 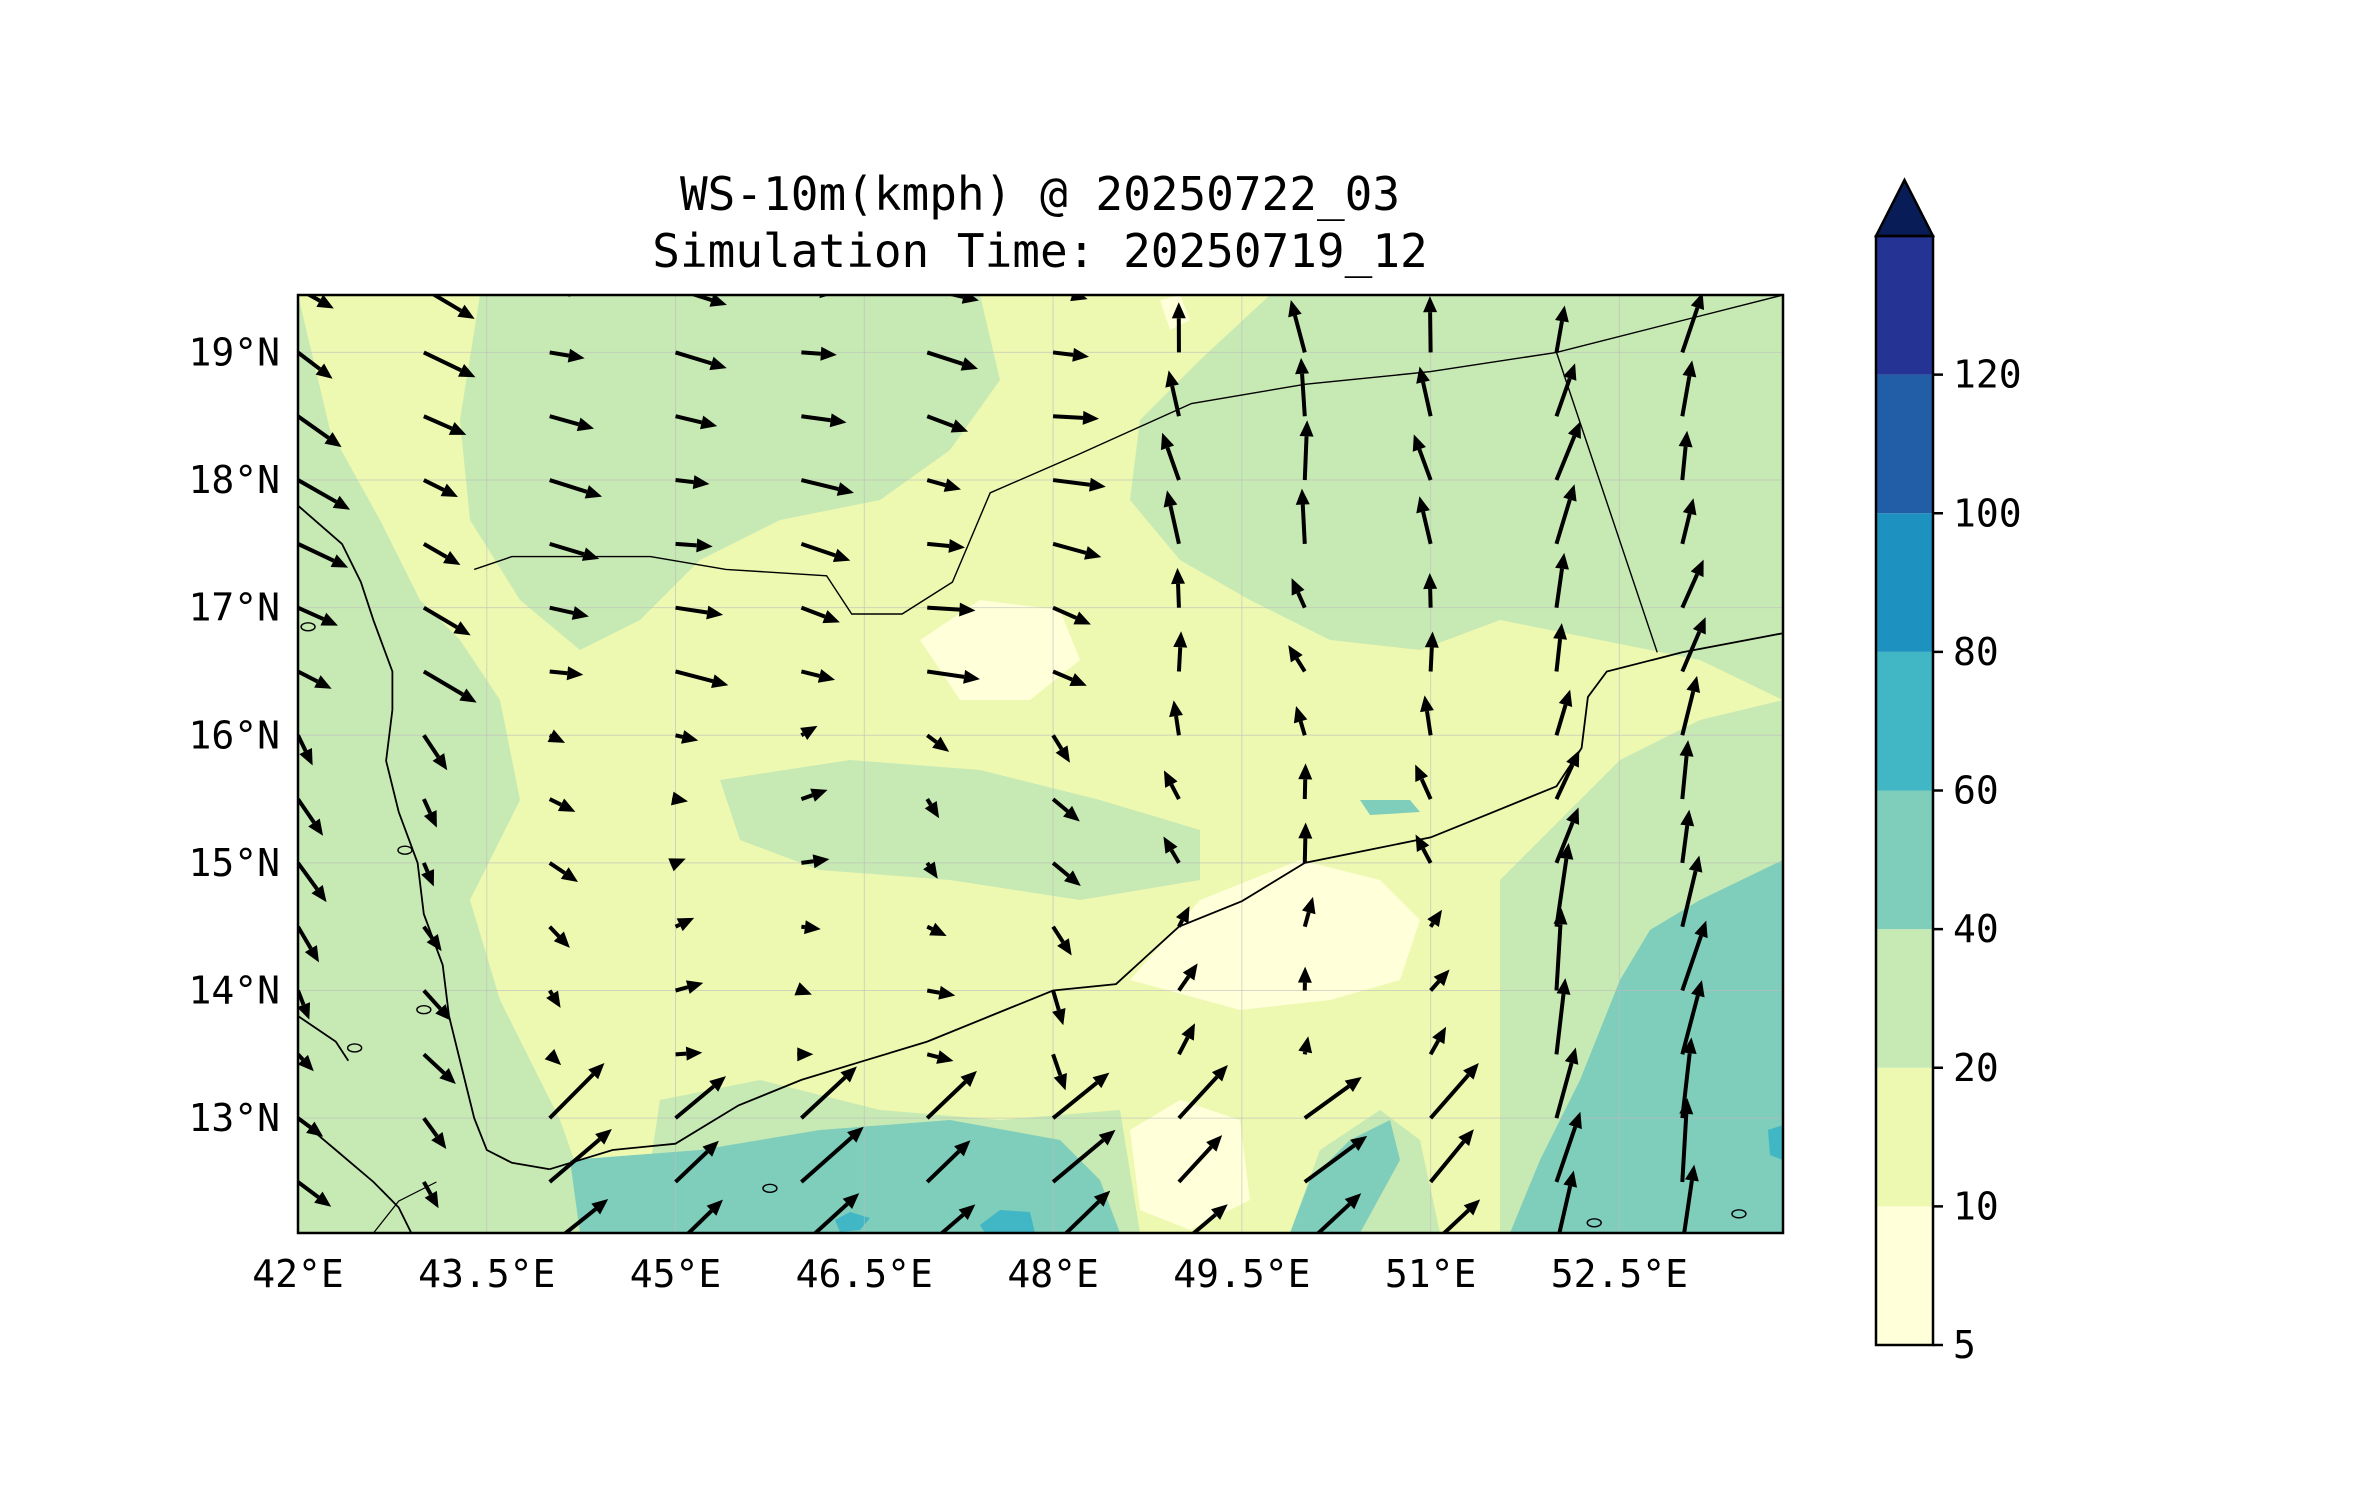 What do you see at coordinates (1345, 1176) in the screenshot?
I see `field-high-south` at bounding box center [1345, 1176].